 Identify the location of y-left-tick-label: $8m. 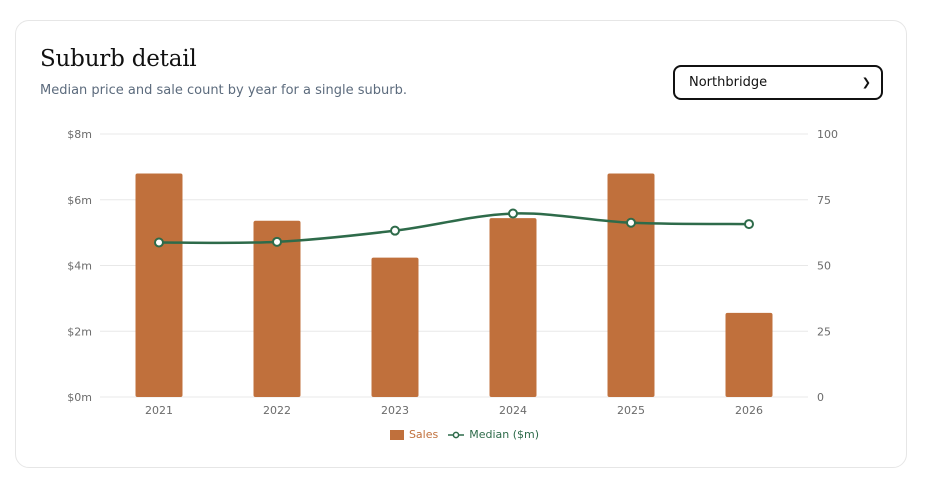
(79, 134).